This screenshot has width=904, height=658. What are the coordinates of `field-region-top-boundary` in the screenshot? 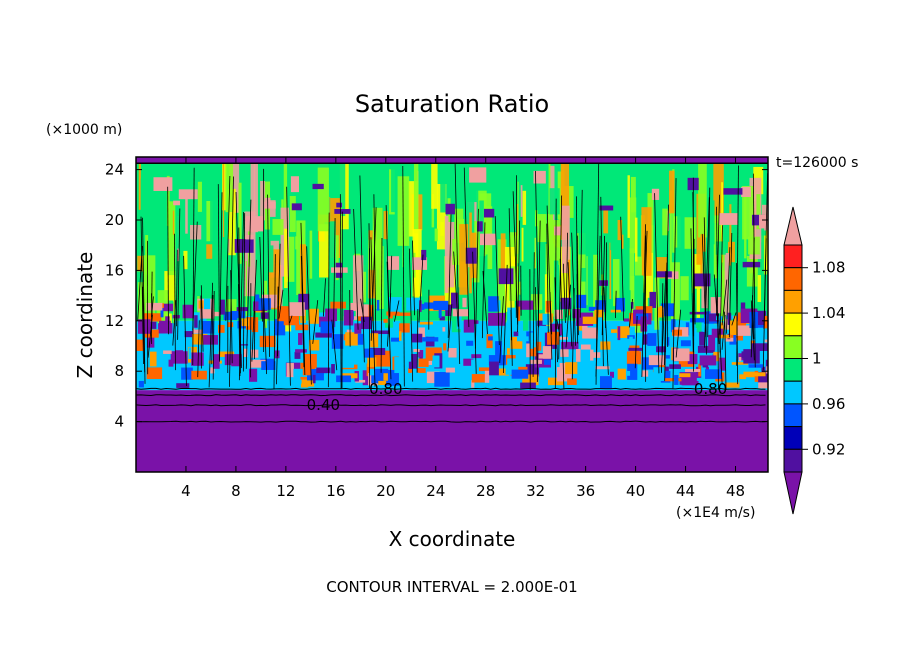 It's located at (452, 160).